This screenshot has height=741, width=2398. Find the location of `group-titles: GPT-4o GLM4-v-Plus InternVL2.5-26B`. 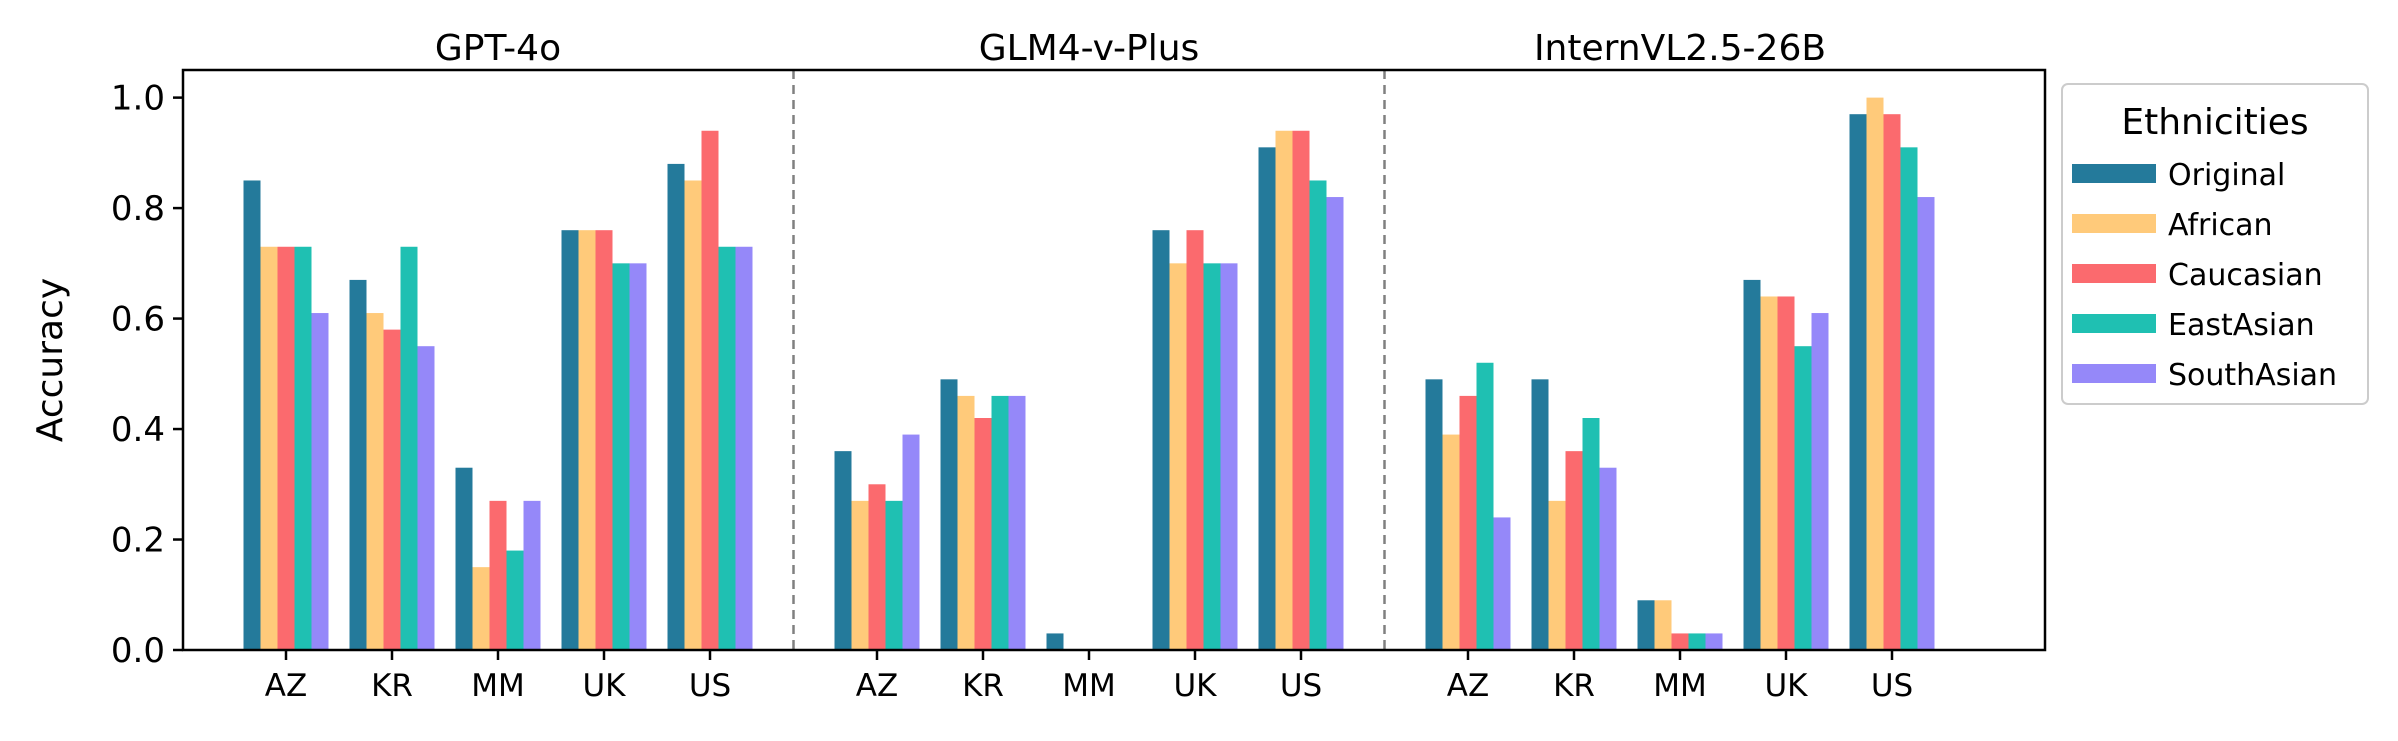

group-titles: GPT-4o GLM4-v-Plus InternVL2.5-26B is located at coordinates (1130, 48).